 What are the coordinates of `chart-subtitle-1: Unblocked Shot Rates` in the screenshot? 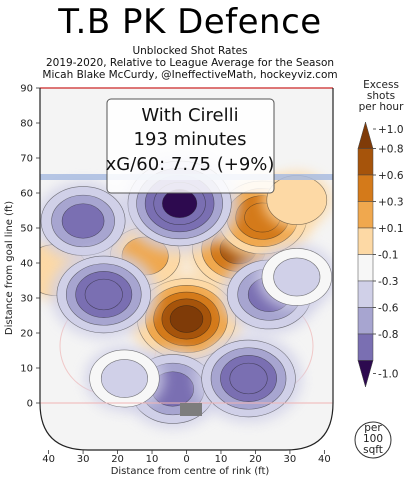 It's located at (190, 51).